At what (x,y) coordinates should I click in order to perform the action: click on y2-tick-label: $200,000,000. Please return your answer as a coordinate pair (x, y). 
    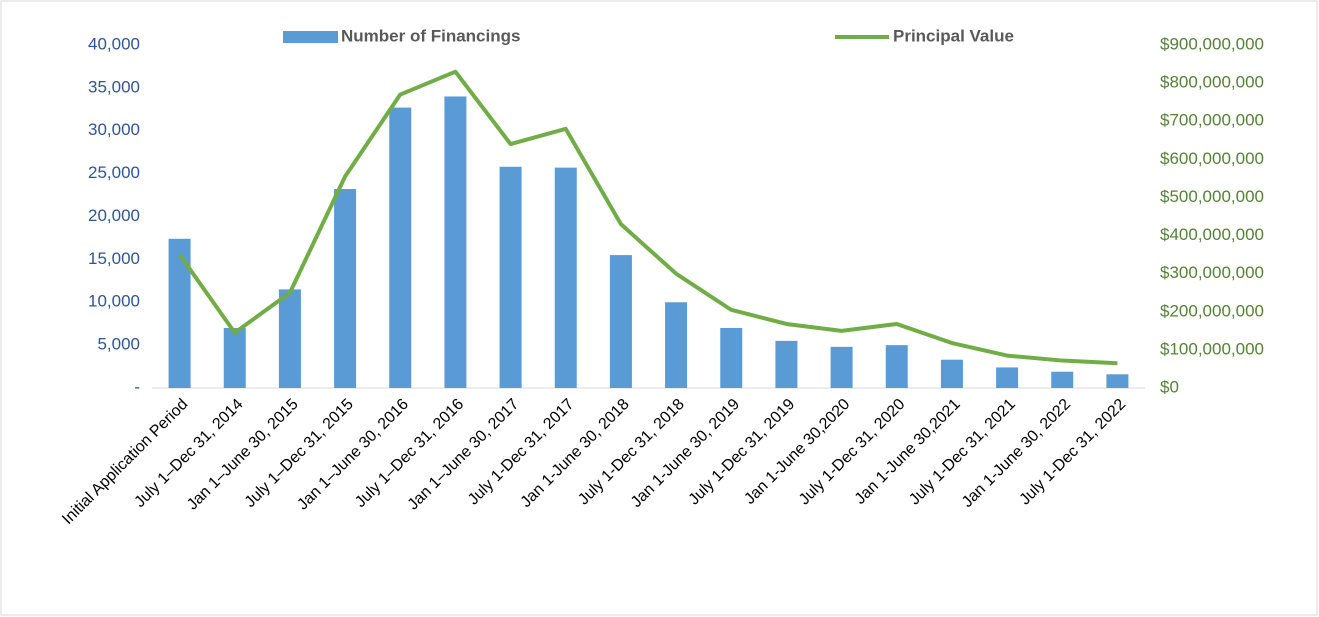
    Looking at the image, I should click on (1212, 310).